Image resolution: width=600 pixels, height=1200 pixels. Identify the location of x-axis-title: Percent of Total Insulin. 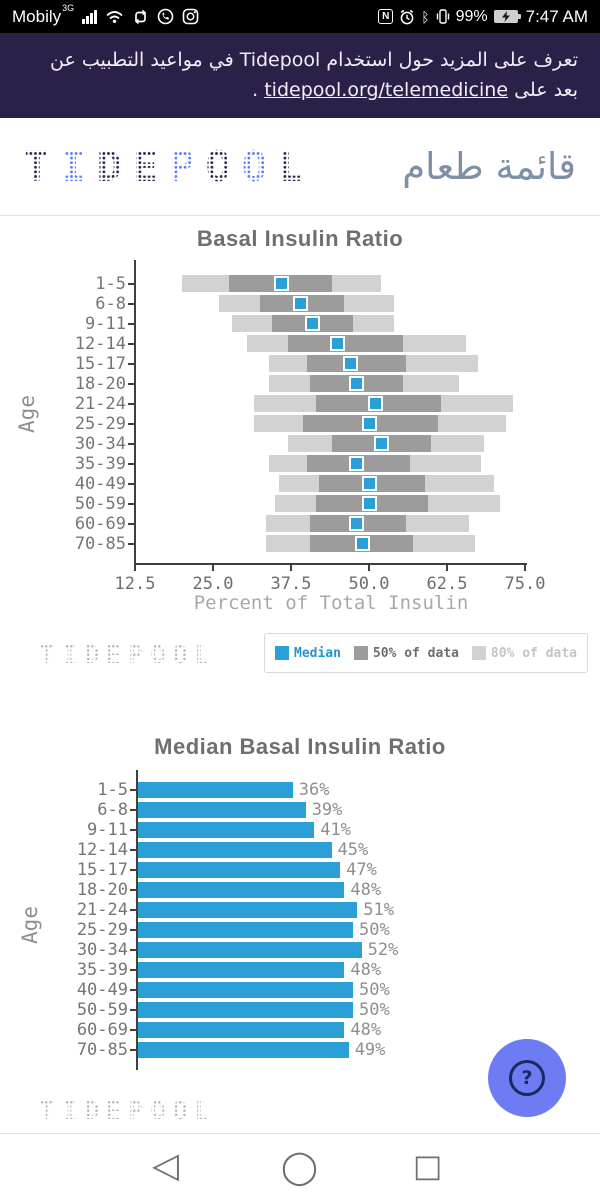
(331, 603).